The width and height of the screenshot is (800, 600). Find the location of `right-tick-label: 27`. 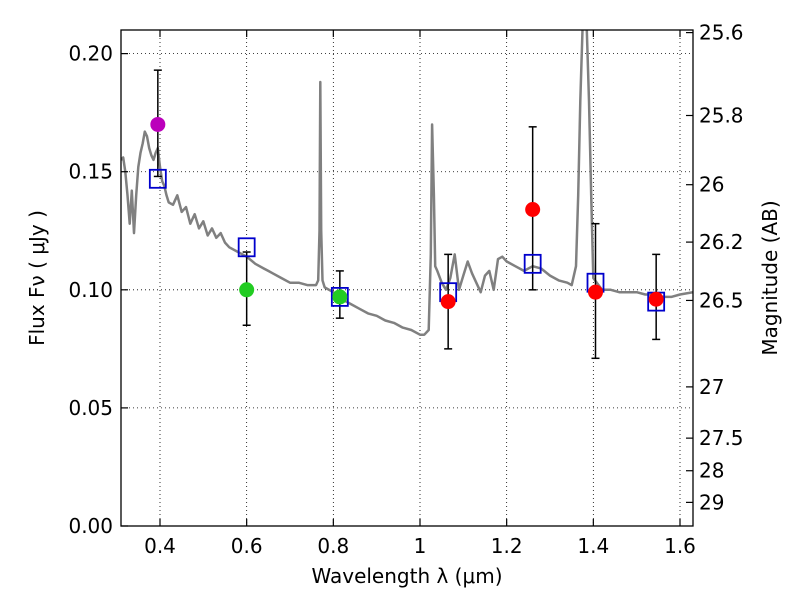

right-tick-label: 27 is located at coordinates (711, 387).